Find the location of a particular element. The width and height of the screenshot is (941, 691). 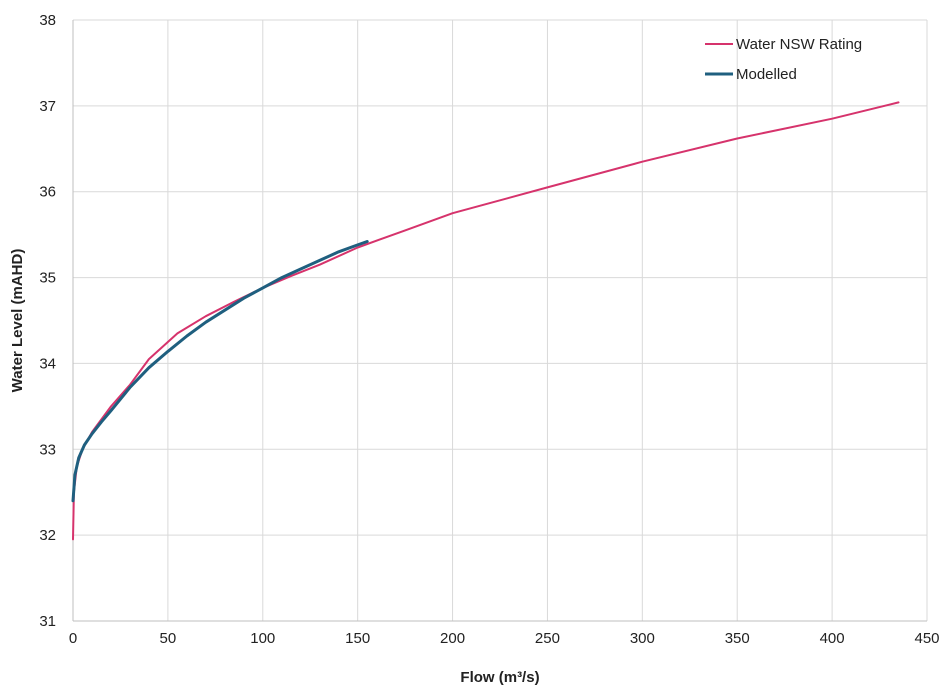

x-tick-label: 300 is located at coordinates (642, 638).